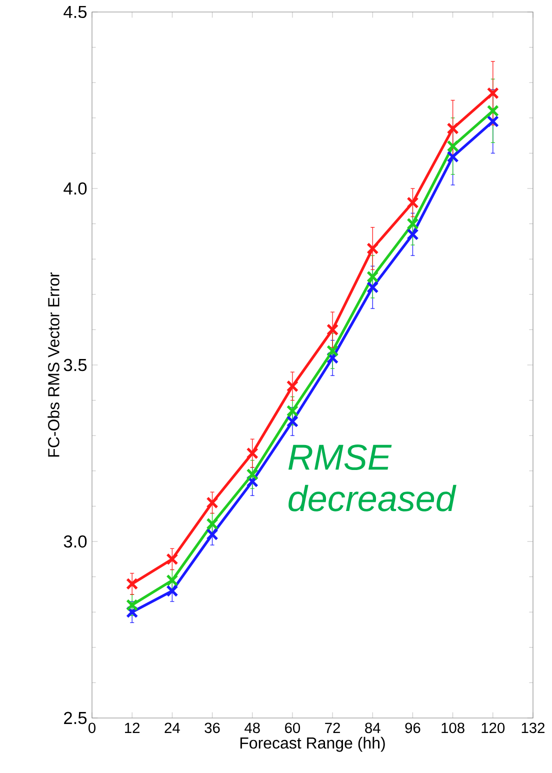  Describe the element at coordinates (372, 728) in the screenshot. I see `x-tick-label: 84` at that location.